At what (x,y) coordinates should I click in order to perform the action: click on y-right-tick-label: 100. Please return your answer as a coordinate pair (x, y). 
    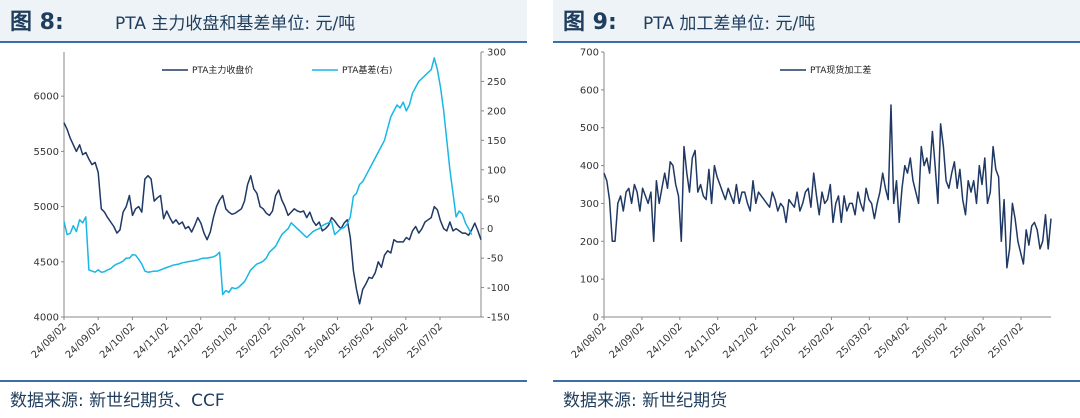
    Looking at the image, I should click on (496, 170).